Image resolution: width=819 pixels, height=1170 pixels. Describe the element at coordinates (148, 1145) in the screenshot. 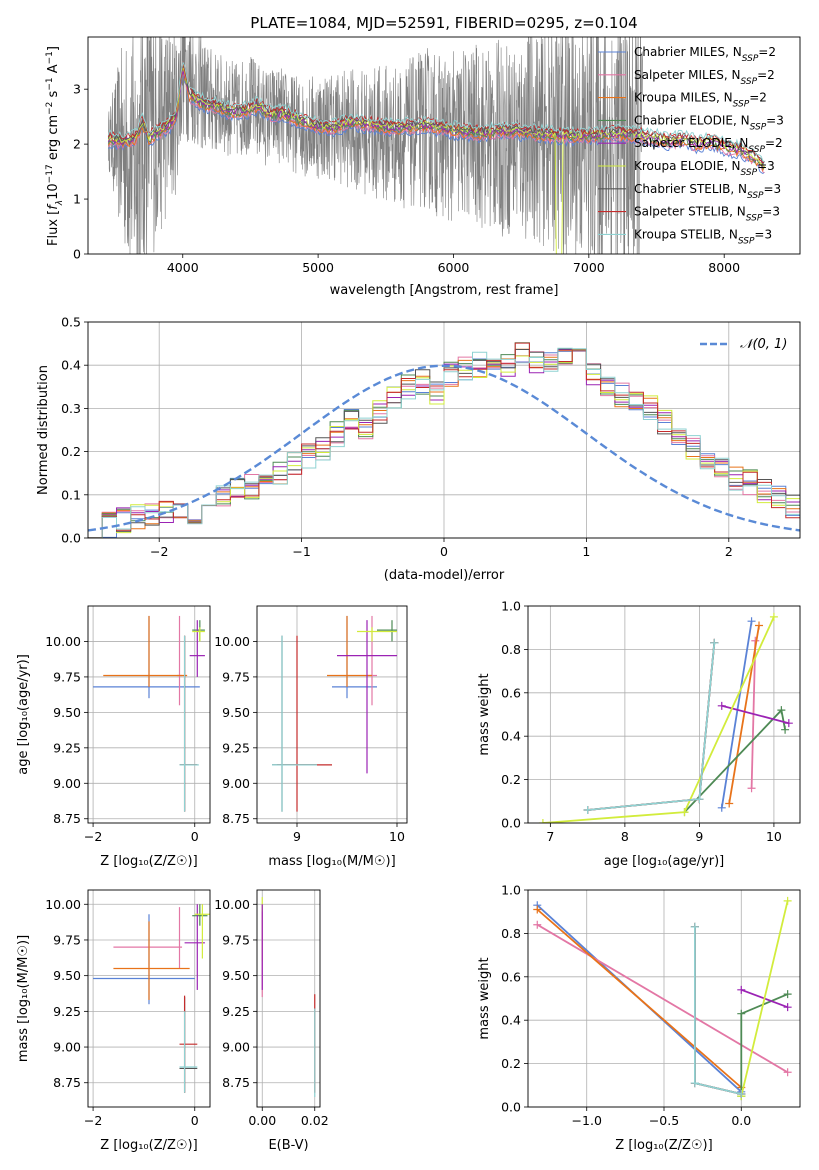

I see `x-axis-label: Z [log₁₀(Z/Z☉)]` at that location.